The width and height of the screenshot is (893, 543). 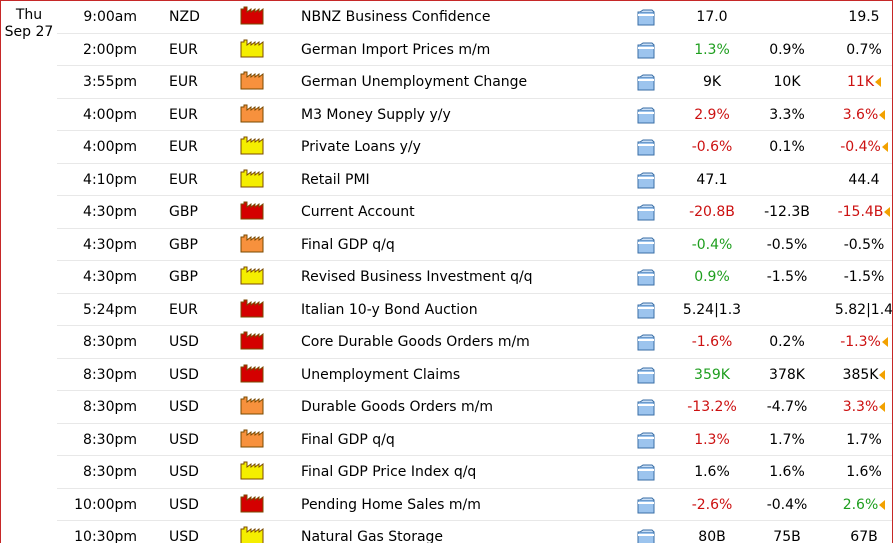 What do you see at coordinates (396, 17) in the screenshot?
I see `event-name: NBNZ Business Confidence` at bounding box center [396, 17].